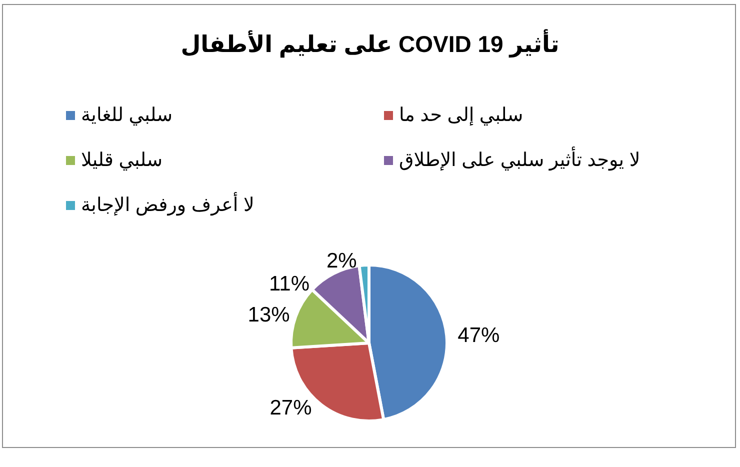 The height and width of the screenshot is (467, 740). Describe the element at coordinates (479, 335) in the screenshot. I see `data-label: 47%` at that location.